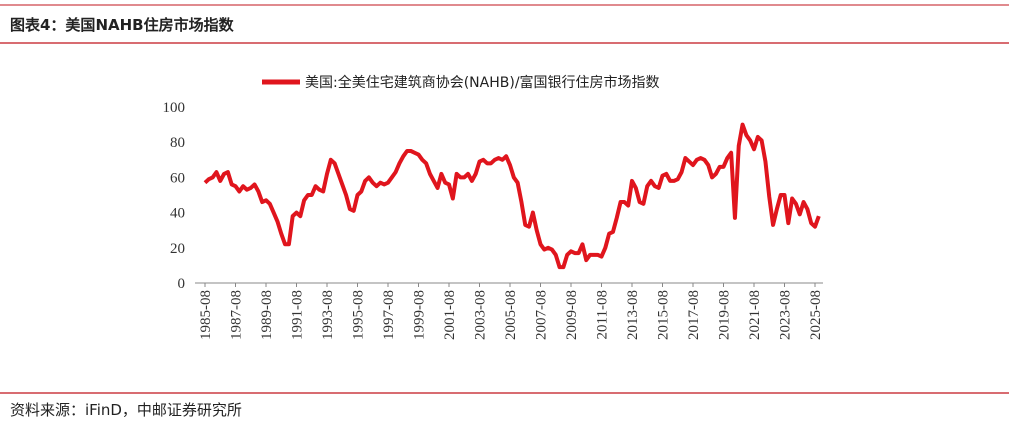 This screenshot has width=1009, height=425. I want to click on y-tick-label: 60, so click(177, 178).